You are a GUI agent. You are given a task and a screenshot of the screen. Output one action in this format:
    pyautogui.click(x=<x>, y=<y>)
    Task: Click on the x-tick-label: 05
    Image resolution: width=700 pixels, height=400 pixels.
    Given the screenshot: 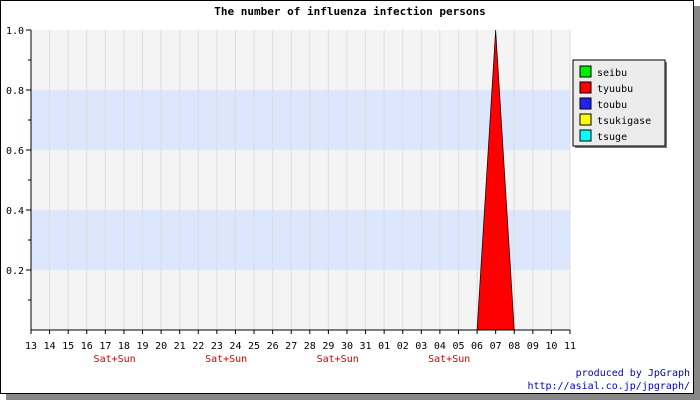 What is the action you would take?
    pyautogui.click(x=458, y=346)
    